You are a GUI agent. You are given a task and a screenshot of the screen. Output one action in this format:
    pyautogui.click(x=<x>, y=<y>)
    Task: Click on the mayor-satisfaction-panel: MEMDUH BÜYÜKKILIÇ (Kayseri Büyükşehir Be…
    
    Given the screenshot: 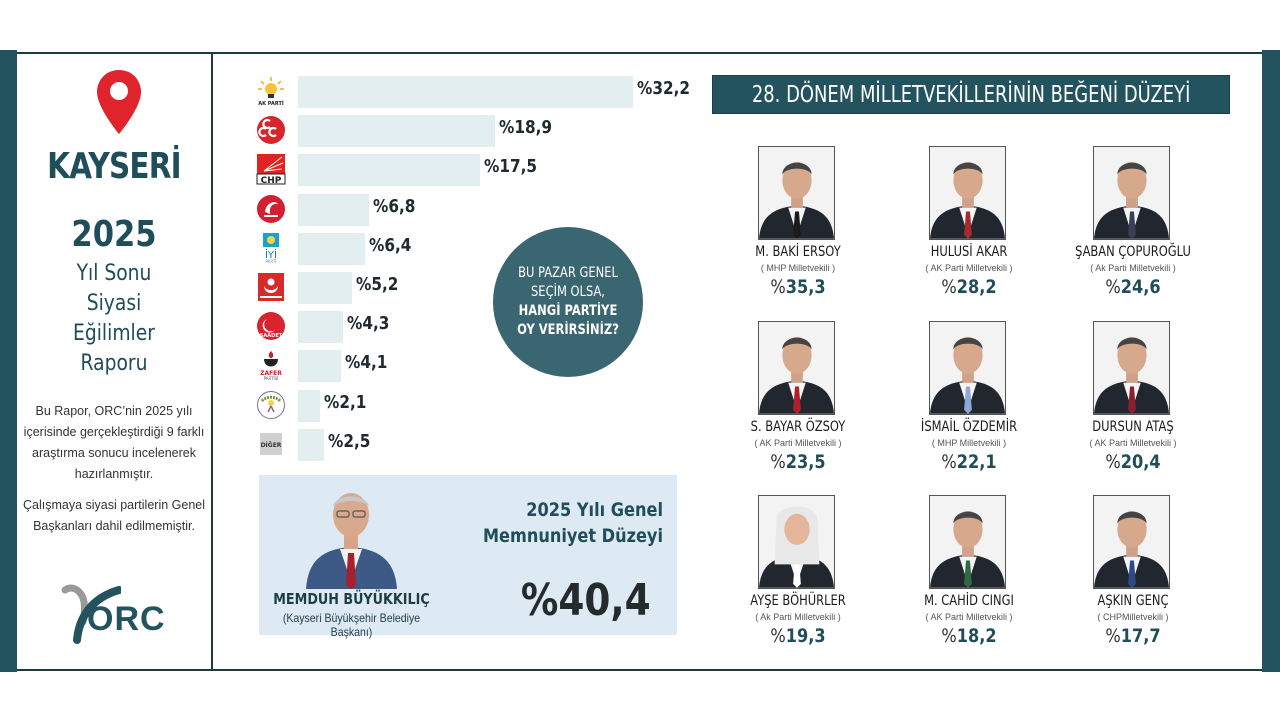 What is the action you would take?
    pyautogui.click(x=468, y=557)
    